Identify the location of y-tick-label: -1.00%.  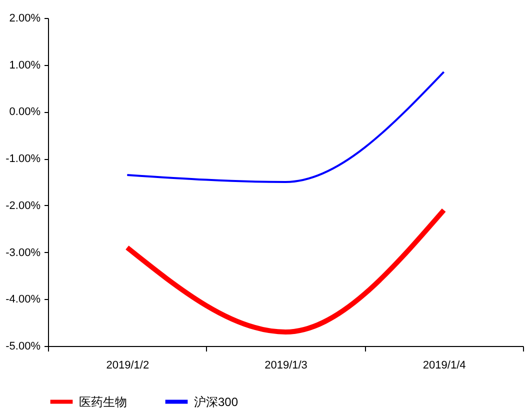
(23, 159).